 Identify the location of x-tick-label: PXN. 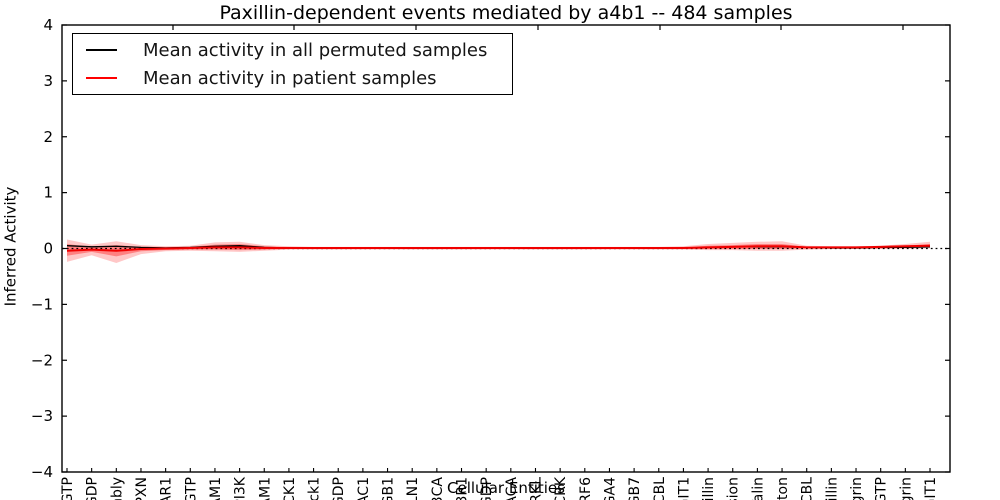
(142, 488).